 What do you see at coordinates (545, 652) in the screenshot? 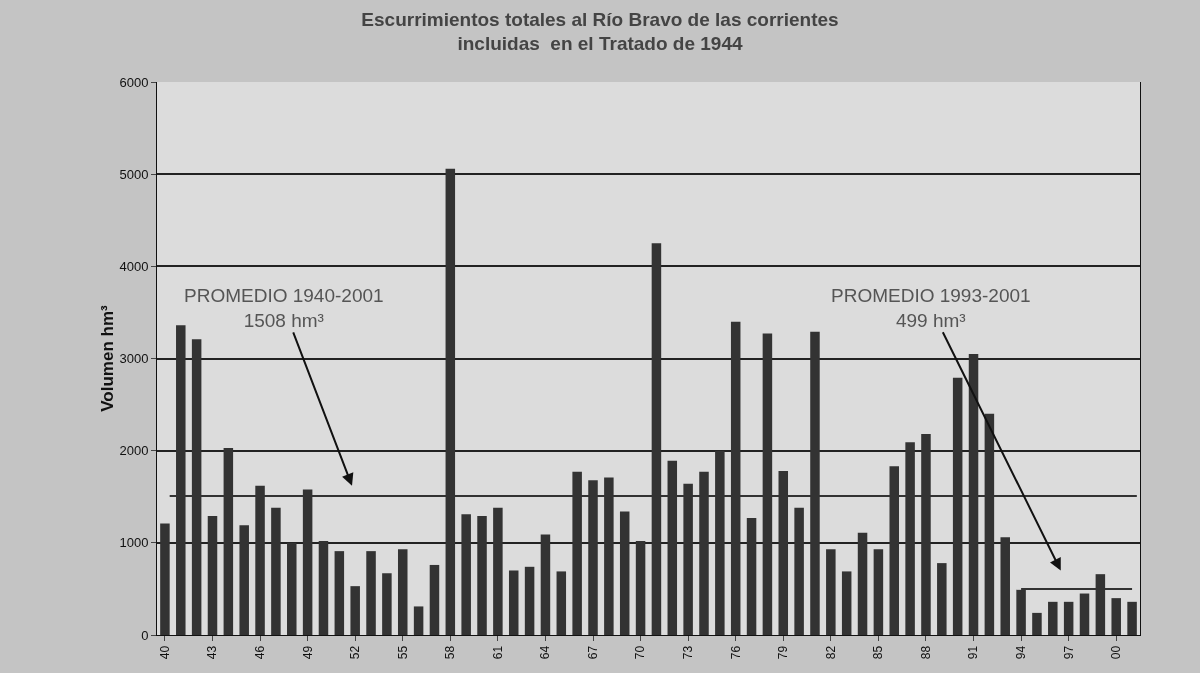
I see `x-tick-label: 64` at bounding box center [545, 652].